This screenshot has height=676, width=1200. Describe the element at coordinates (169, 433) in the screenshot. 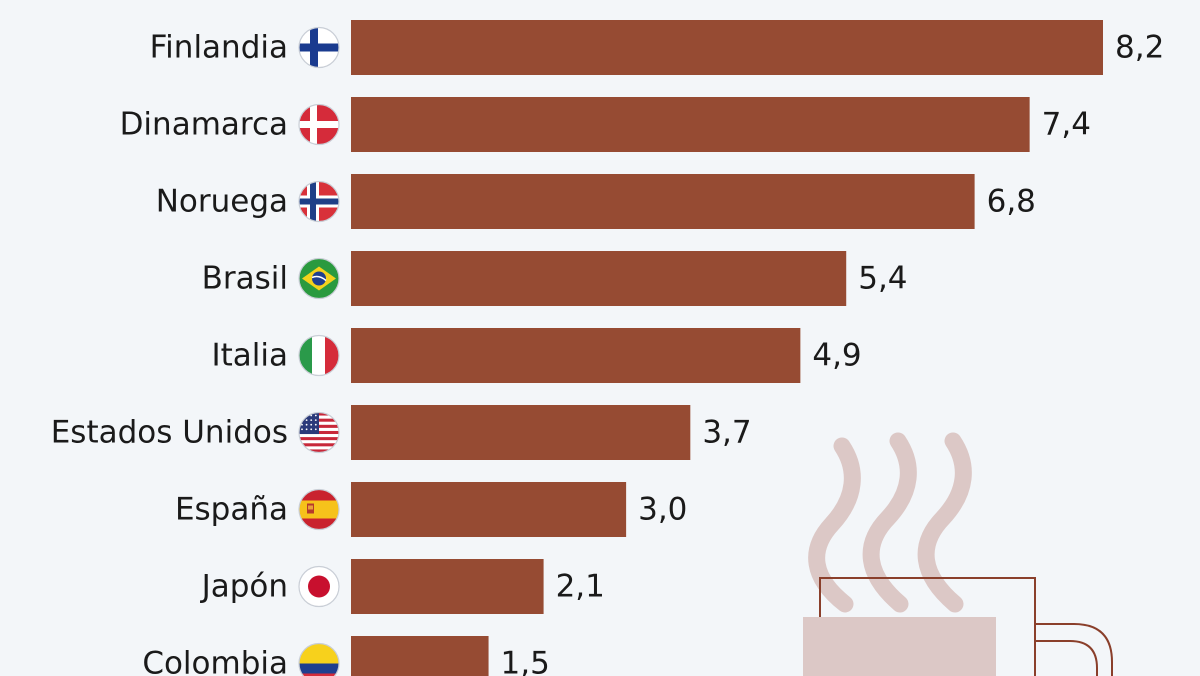

I see `category-label: Estados Unidos` at that location.